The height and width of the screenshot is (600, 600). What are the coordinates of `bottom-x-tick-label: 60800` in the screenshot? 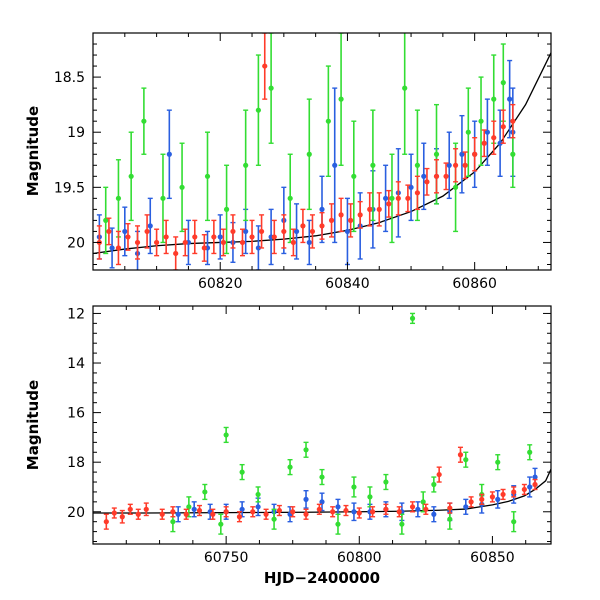 It's located at (359, 558).